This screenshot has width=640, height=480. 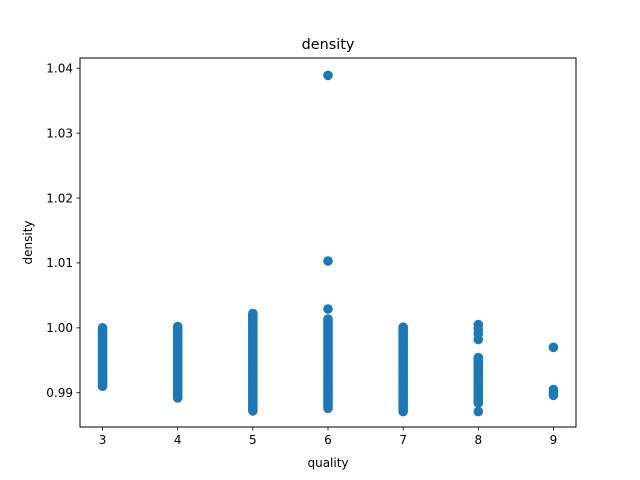 What do you see at coordinates (59, 263) in the screenshot?
I see `y-tick-label: 1.01` at bounding box center [59, 263].